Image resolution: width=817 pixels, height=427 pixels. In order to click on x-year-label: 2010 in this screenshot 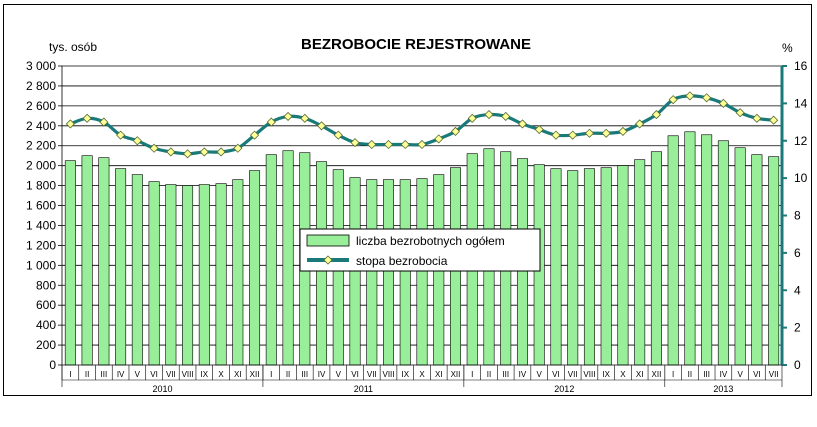, I will do `click(162, 389)`.